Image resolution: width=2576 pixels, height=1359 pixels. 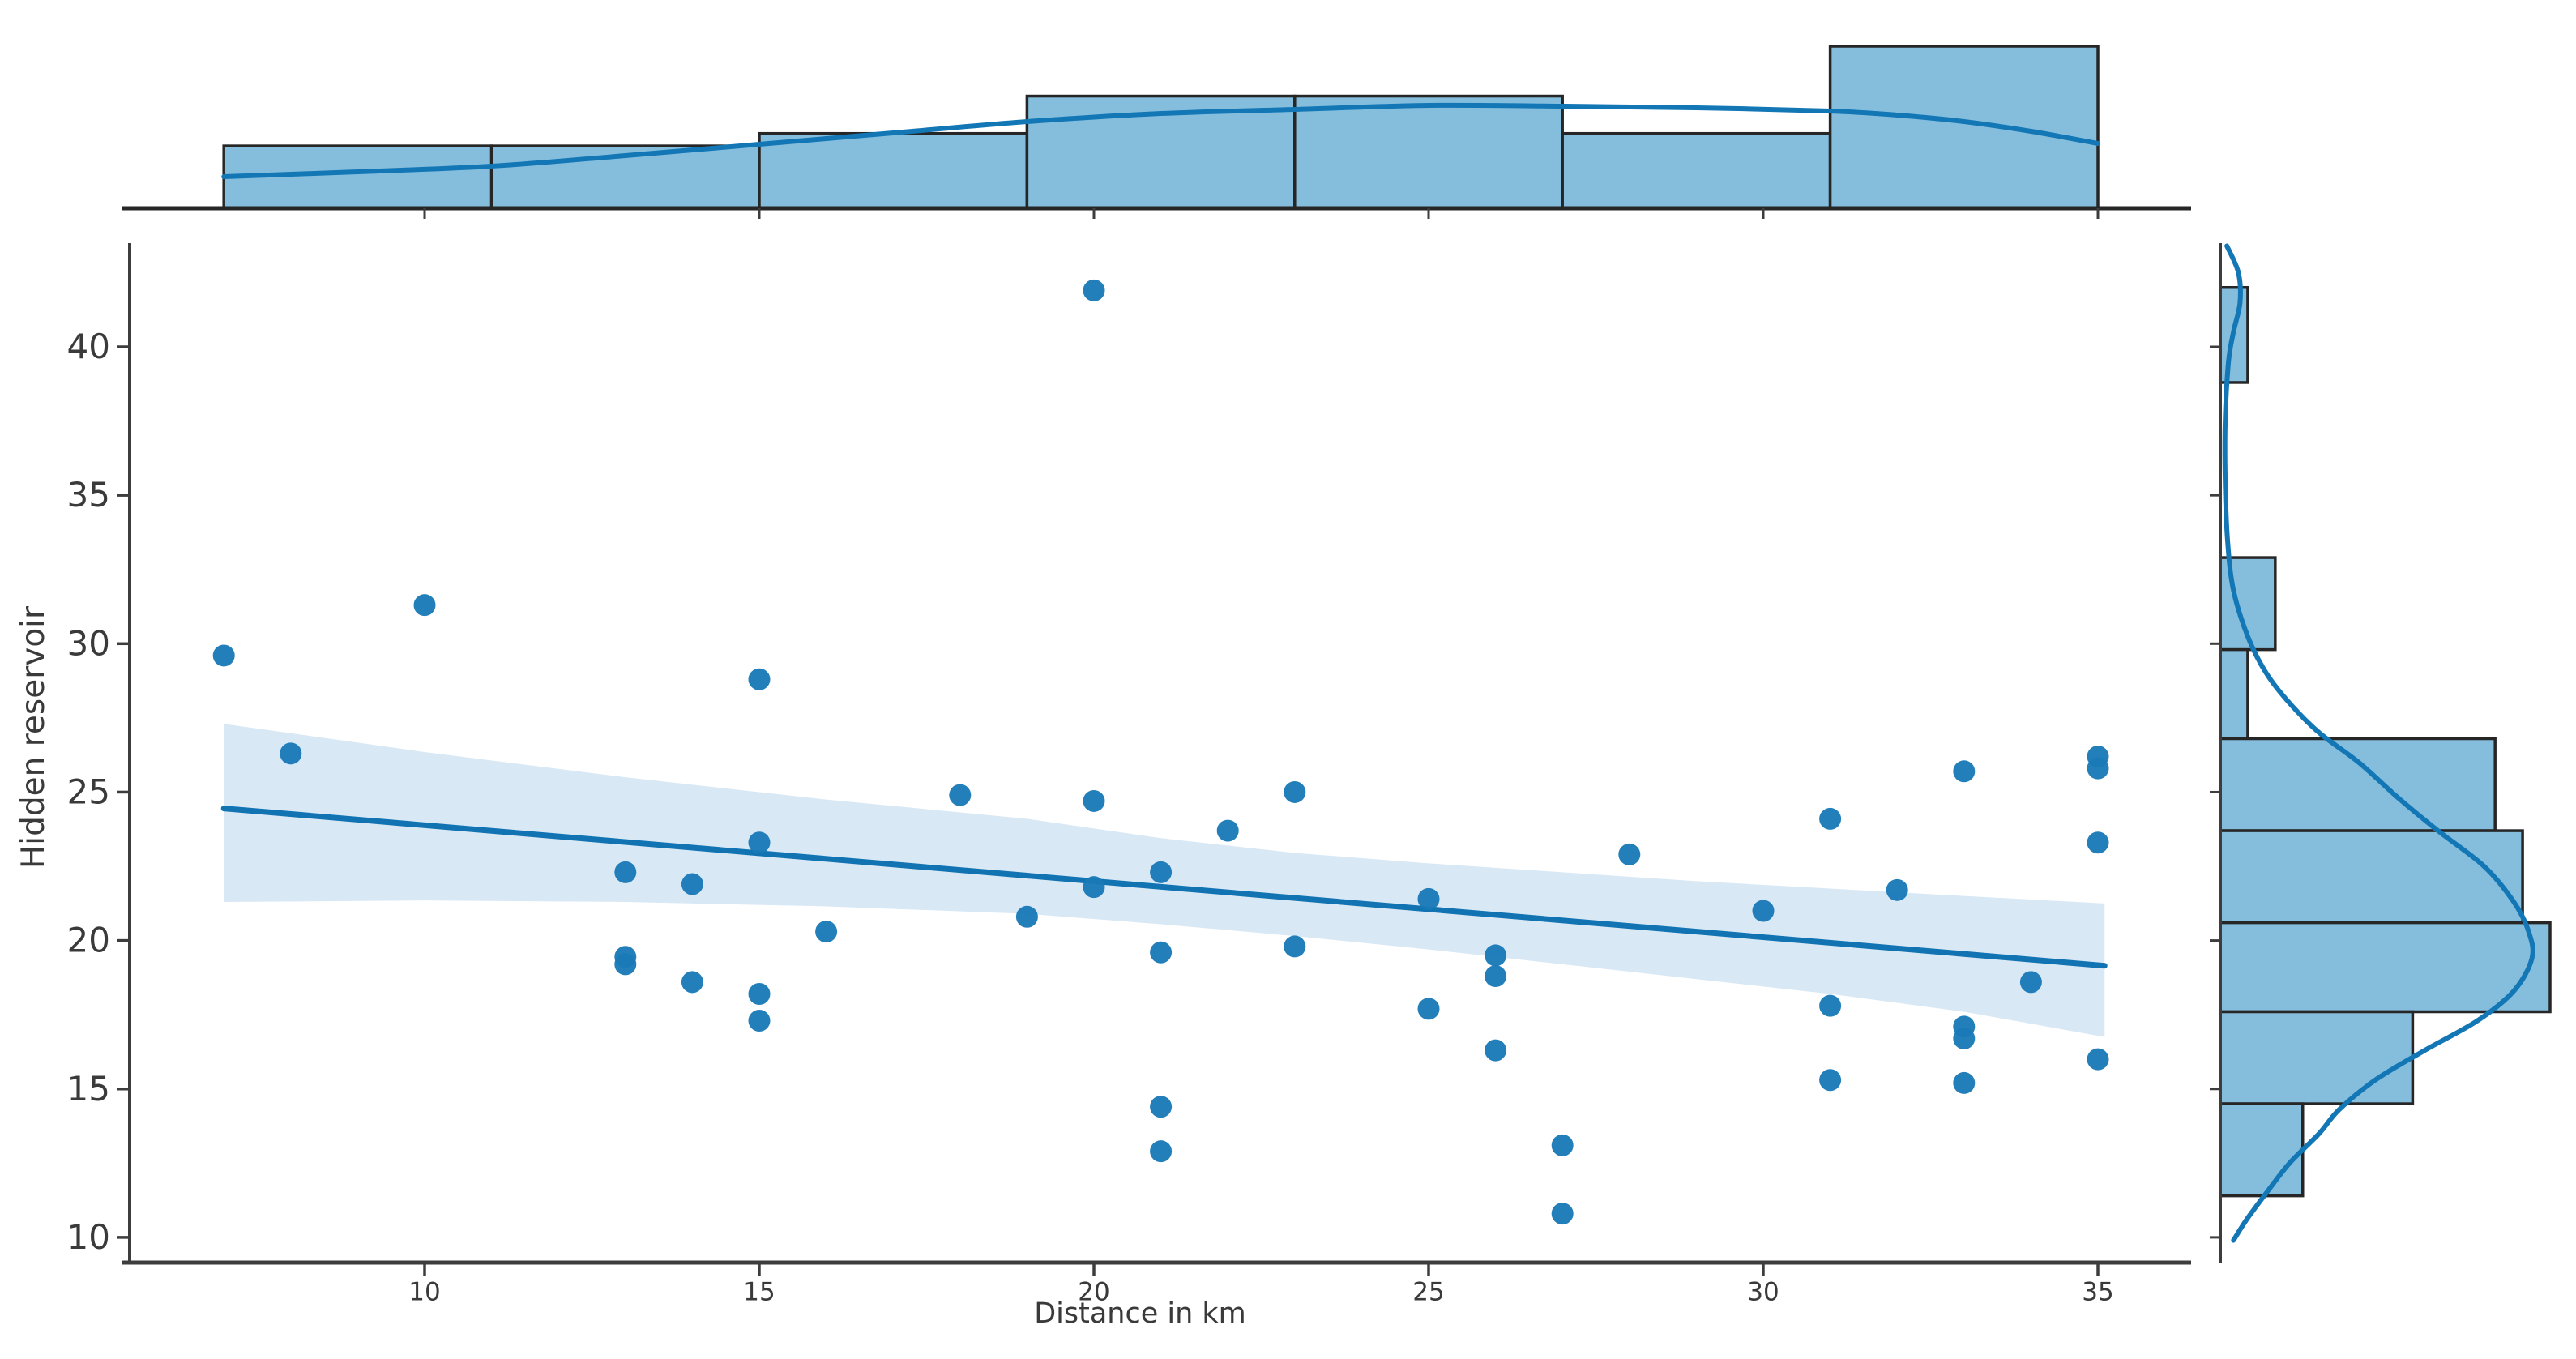 I want to click on x-tick-label: 10, so click(x=424, y=1291).